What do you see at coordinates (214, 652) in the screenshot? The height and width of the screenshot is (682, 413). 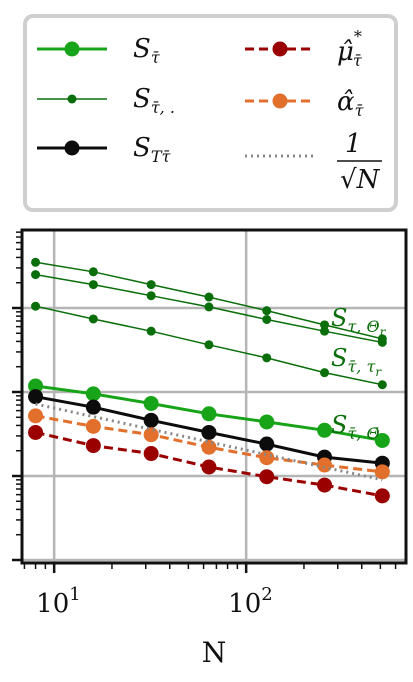 I see `x-axis-label: N` at bounding box center [214, 652].